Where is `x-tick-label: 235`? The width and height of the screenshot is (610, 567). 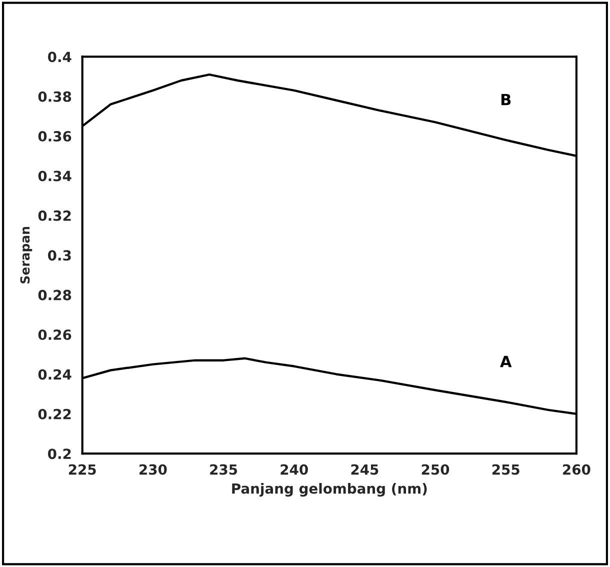 x-tick-label: 235 is located at coordinates (224, 469).